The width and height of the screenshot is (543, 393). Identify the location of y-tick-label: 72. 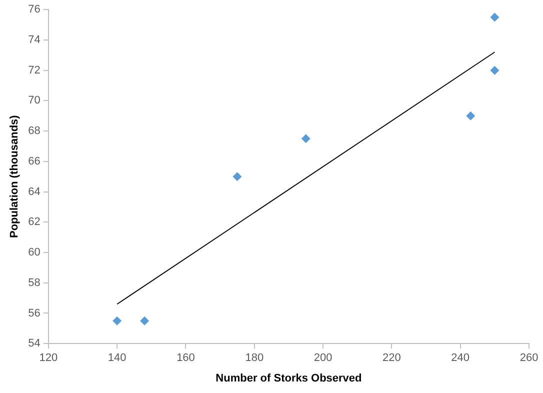
(34, 70).